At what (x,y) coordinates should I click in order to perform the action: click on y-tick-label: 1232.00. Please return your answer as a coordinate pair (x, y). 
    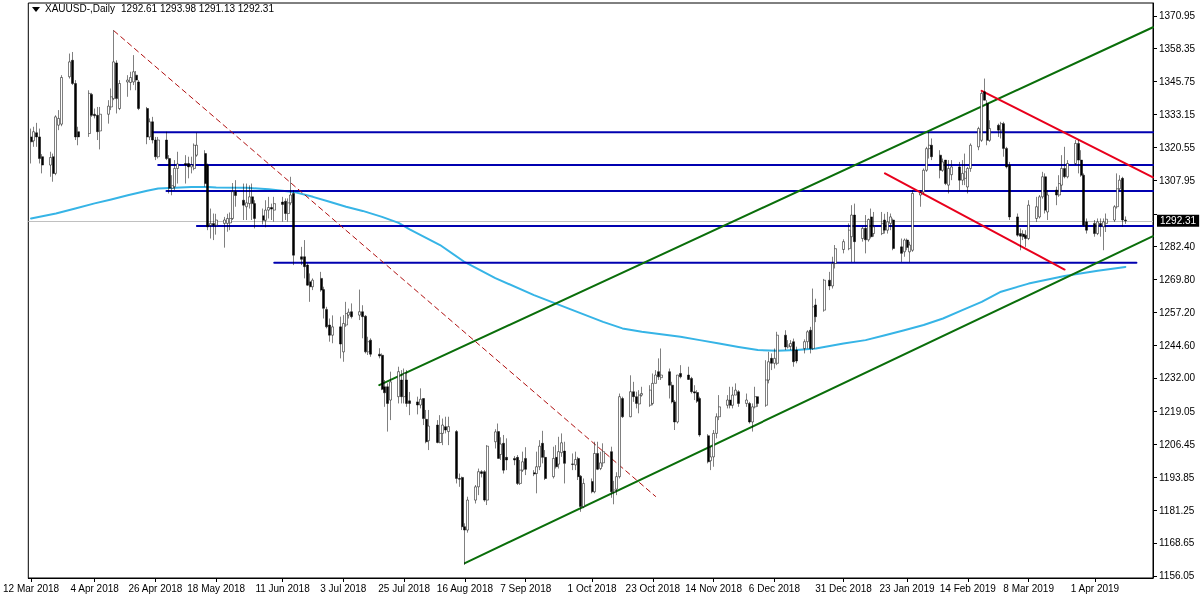
    Looking at the image, I should click on (1177, 378).